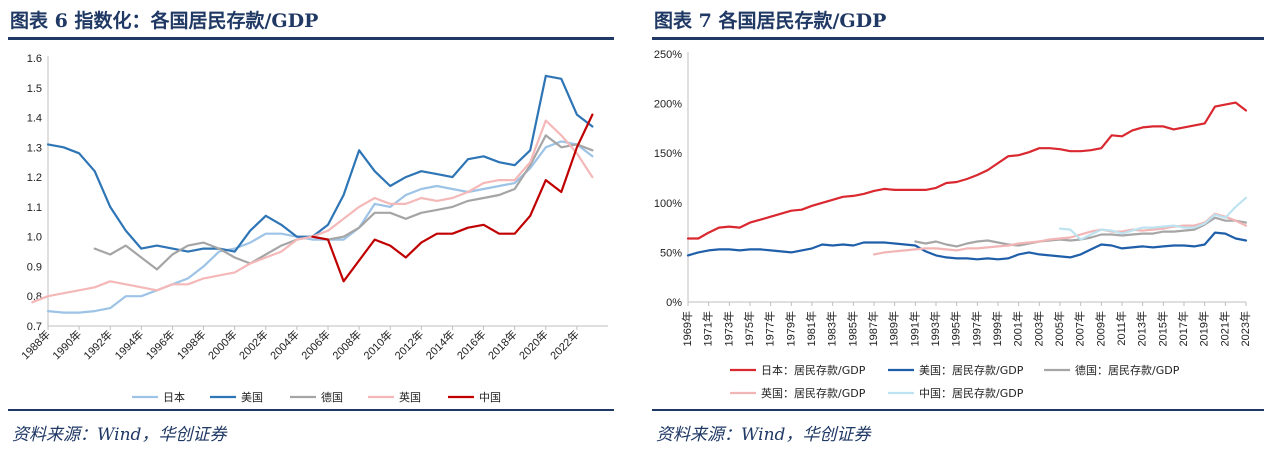 This screenshot has width=1268, height=458. I want to click on legend-label: 英国：居民存款/GDP, so click(813, 393).